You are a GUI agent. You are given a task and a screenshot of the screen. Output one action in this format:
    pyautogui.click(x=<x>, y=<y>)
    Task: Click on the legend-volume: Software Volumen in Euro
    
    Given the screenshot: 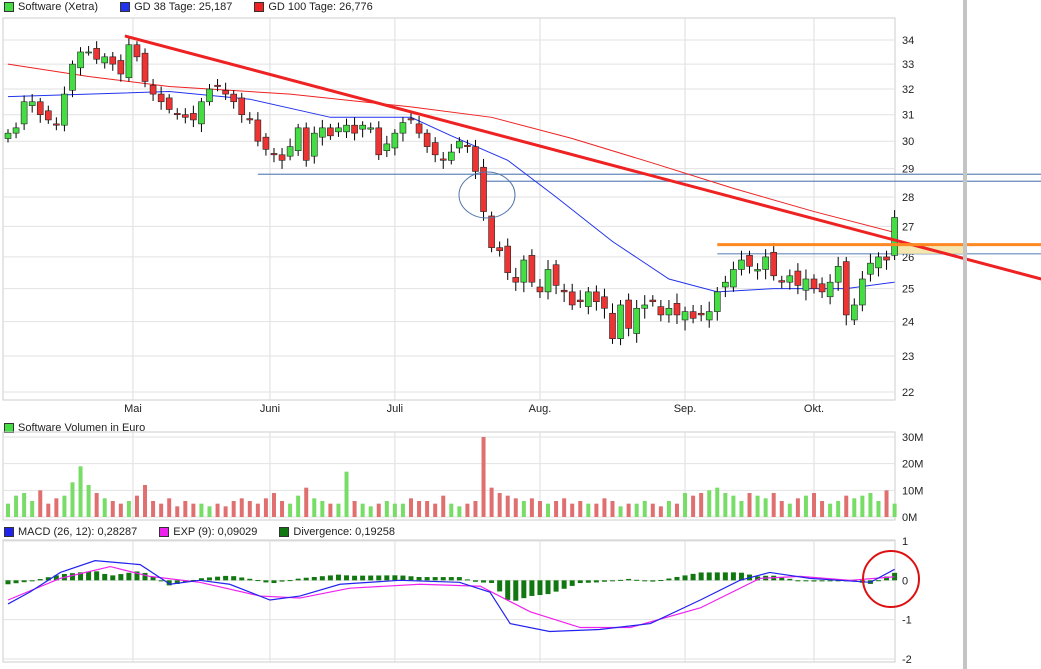 What is the action you would take?
    pyautogui.click(x=82, y=428)
    